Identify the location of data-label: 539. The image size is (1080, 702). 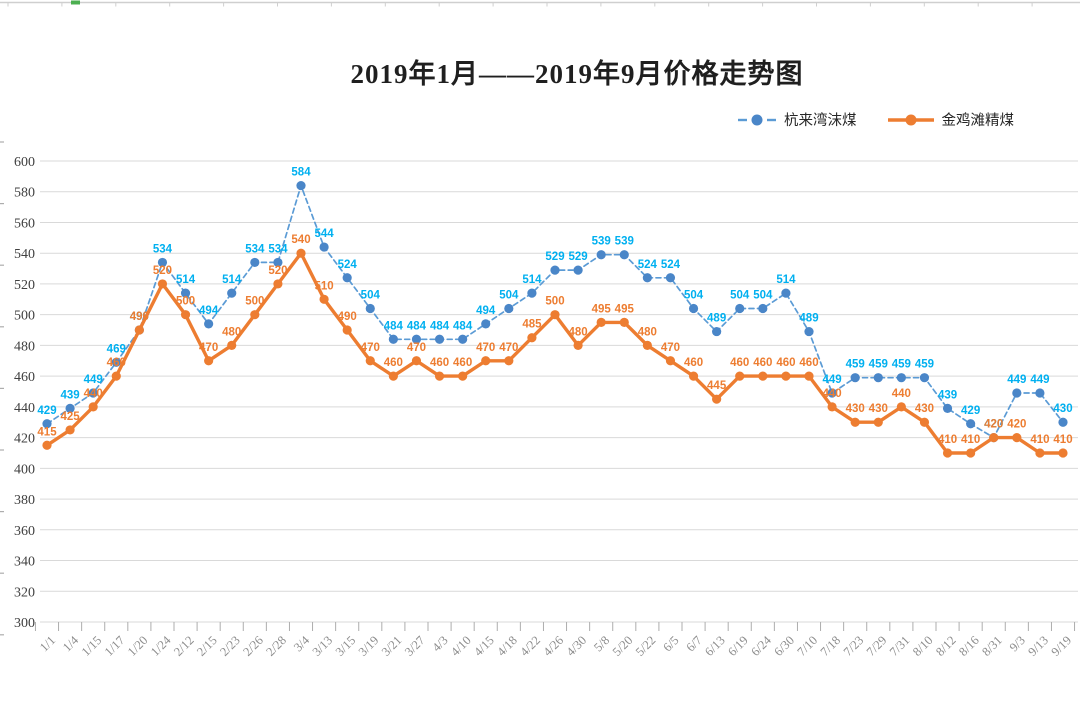
(624, 242).